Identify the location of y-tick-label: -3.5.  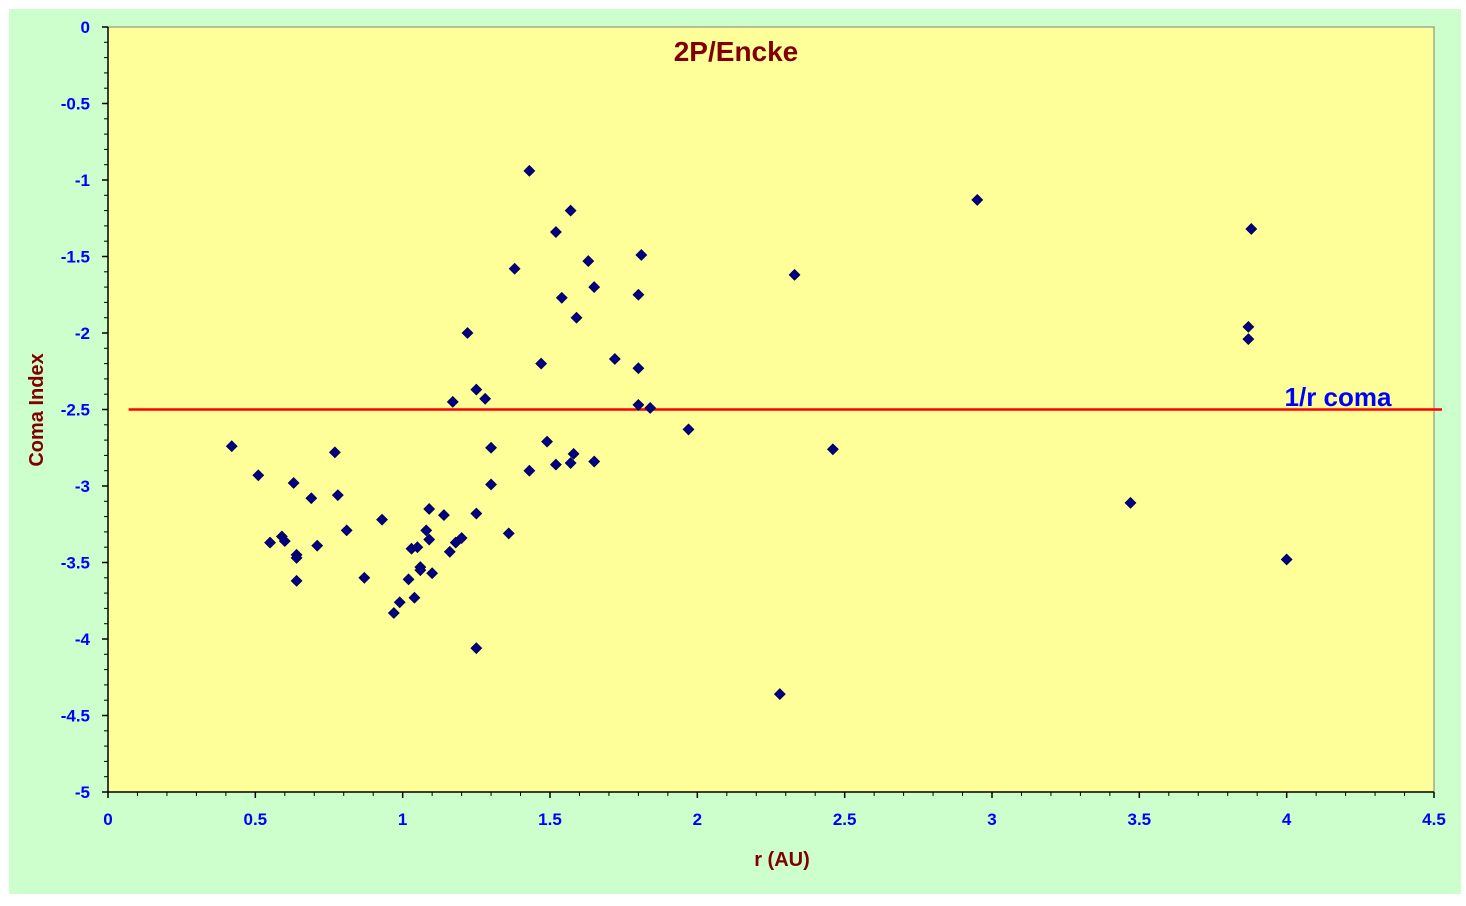
(75, 563).